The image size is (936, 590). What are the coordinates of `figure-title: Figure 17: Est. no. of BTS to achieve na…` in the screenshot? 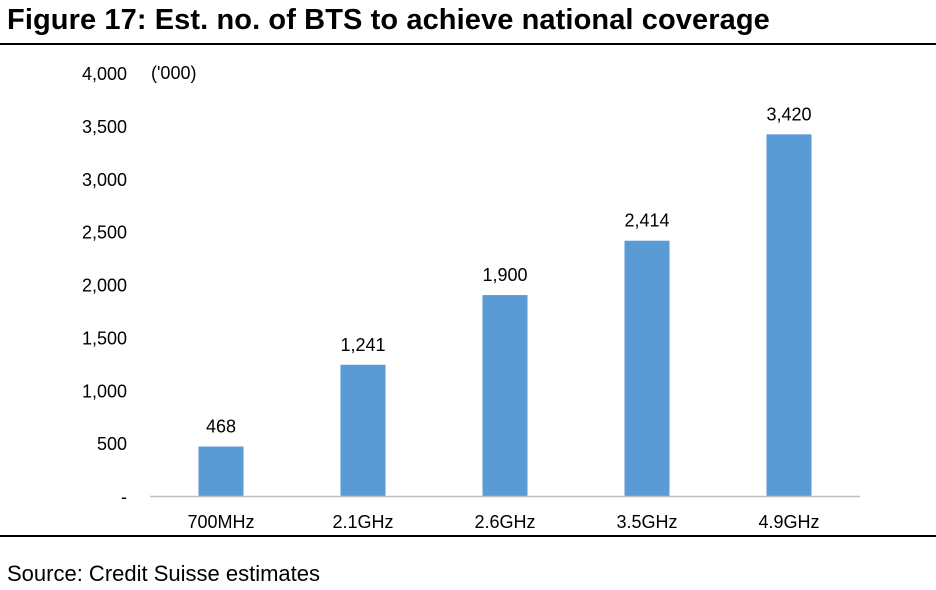 It's located at (388, 20).